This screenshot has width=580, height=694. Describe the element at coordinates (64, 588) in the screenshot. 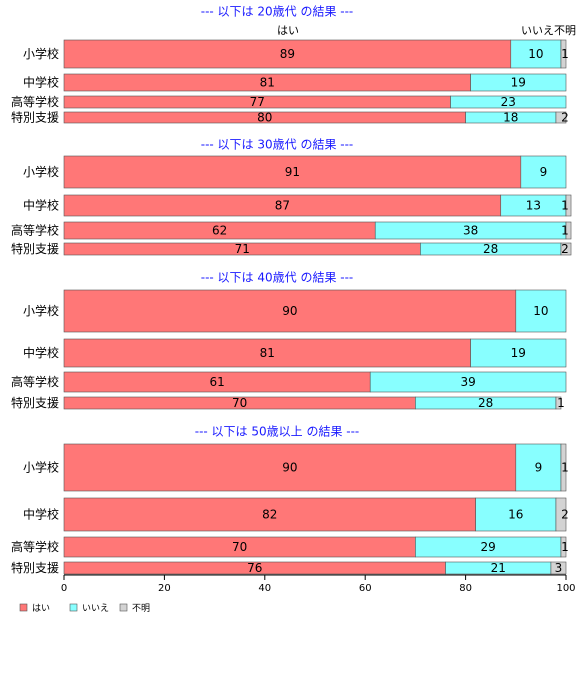

I see `x-tick-label: 0` at that location.